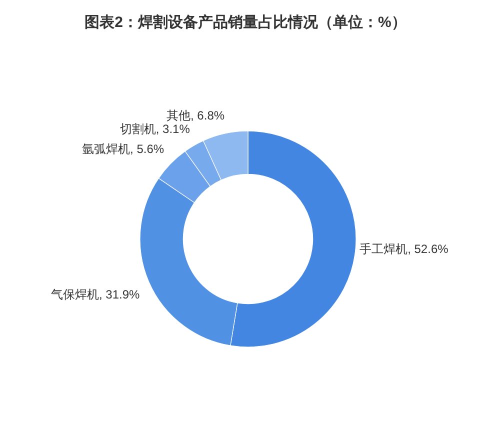 The image size is (491, 443). What do you see at coordinates (155, 129) in the screenshot?
I see `slice-label: 切割机, 3.1%` at bounding box center [155, 129].